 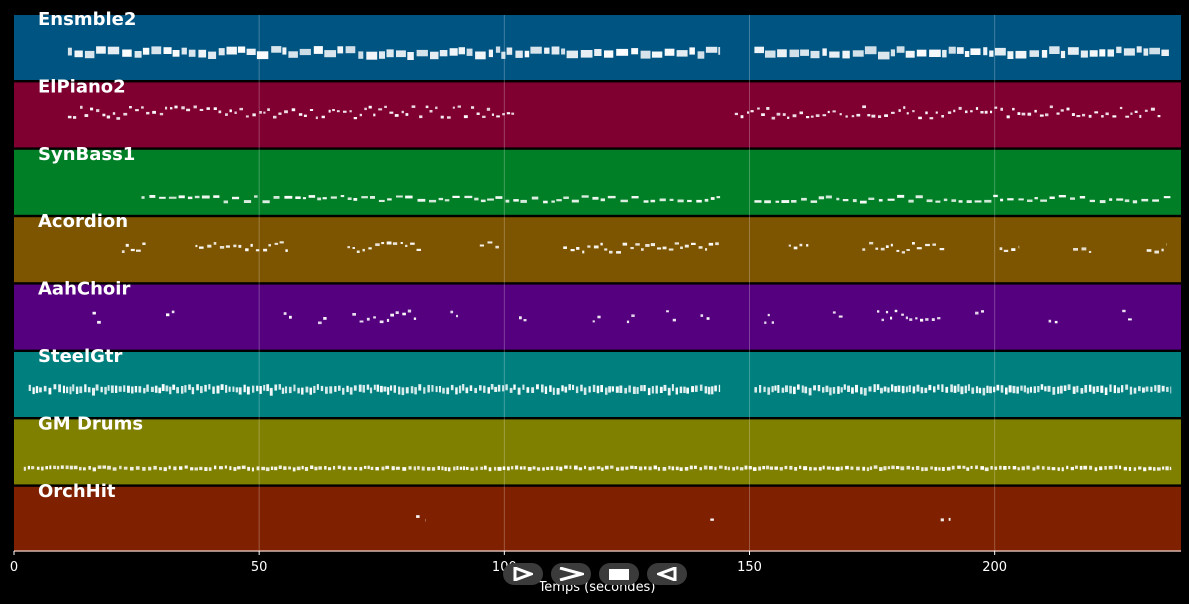 What do you see at coordinates (619, 574) in the screenshot?
I see `stop-button` at bounding box center [619, 574].